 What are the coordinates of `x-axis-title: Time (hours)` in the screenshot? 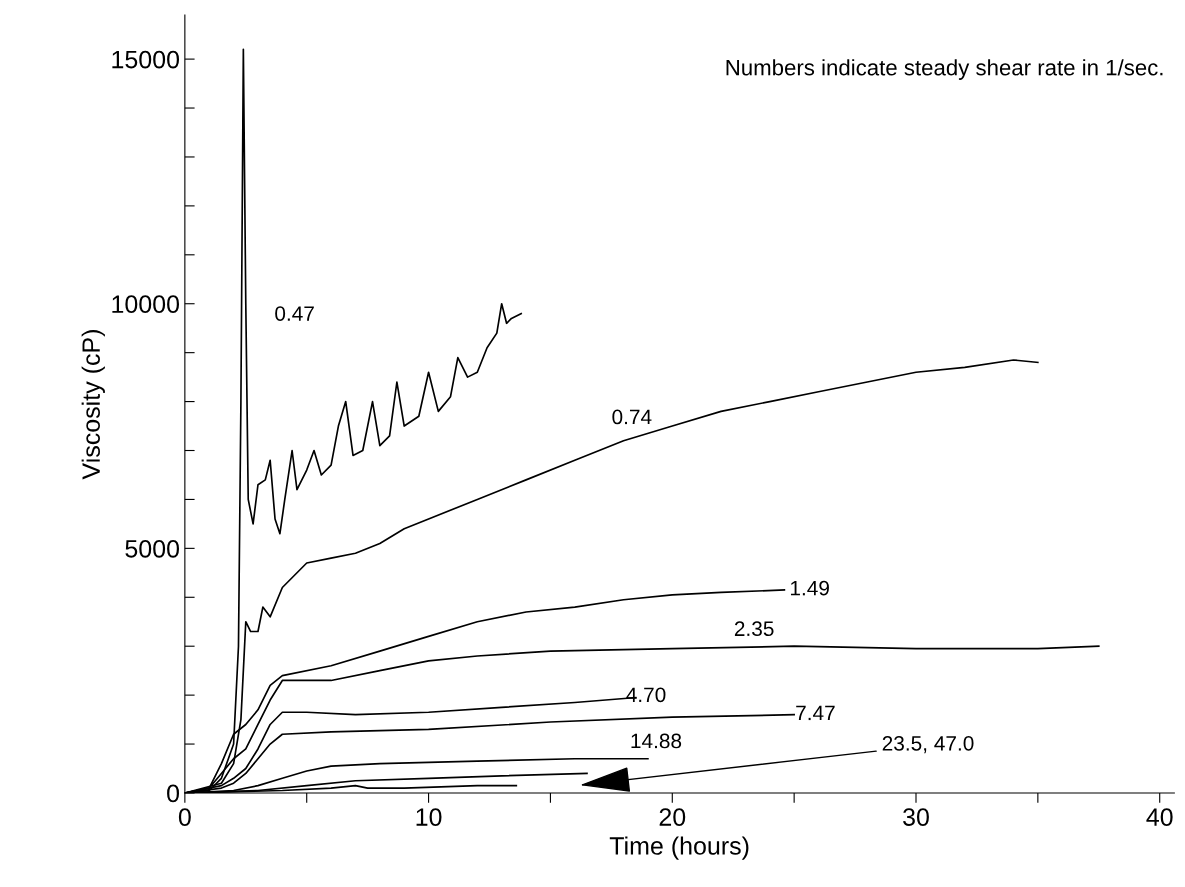 It's located at (679, 848).